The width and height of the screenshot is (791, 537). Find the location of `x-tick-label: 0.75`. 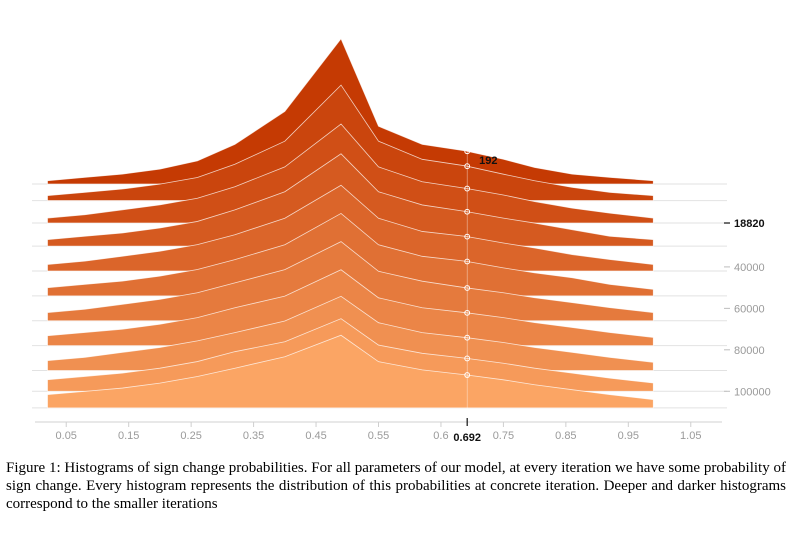

x-tick-label: 0.75 is located at coordinates (503, 436).